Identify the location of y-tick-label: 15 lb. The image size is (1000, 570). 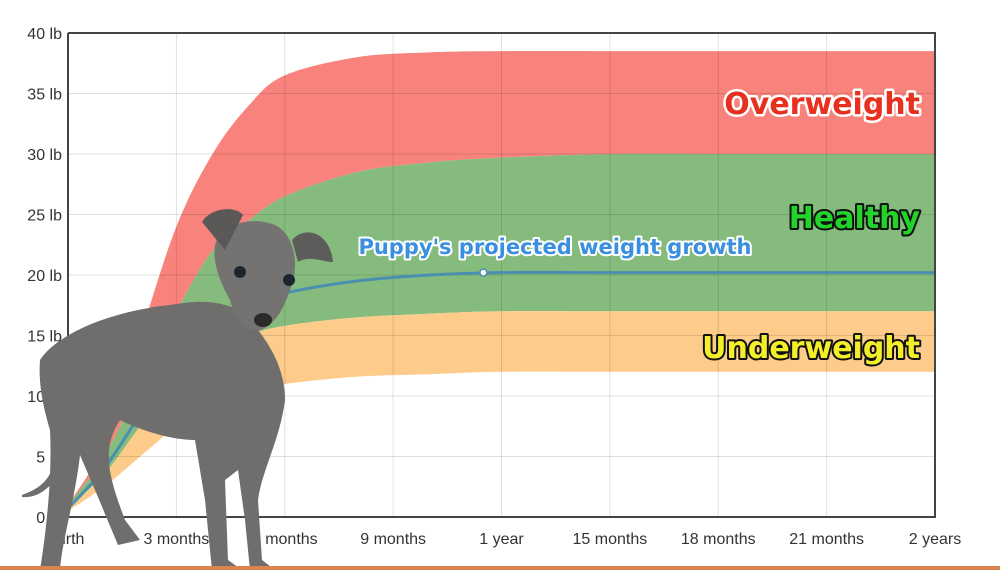
(44, 337).